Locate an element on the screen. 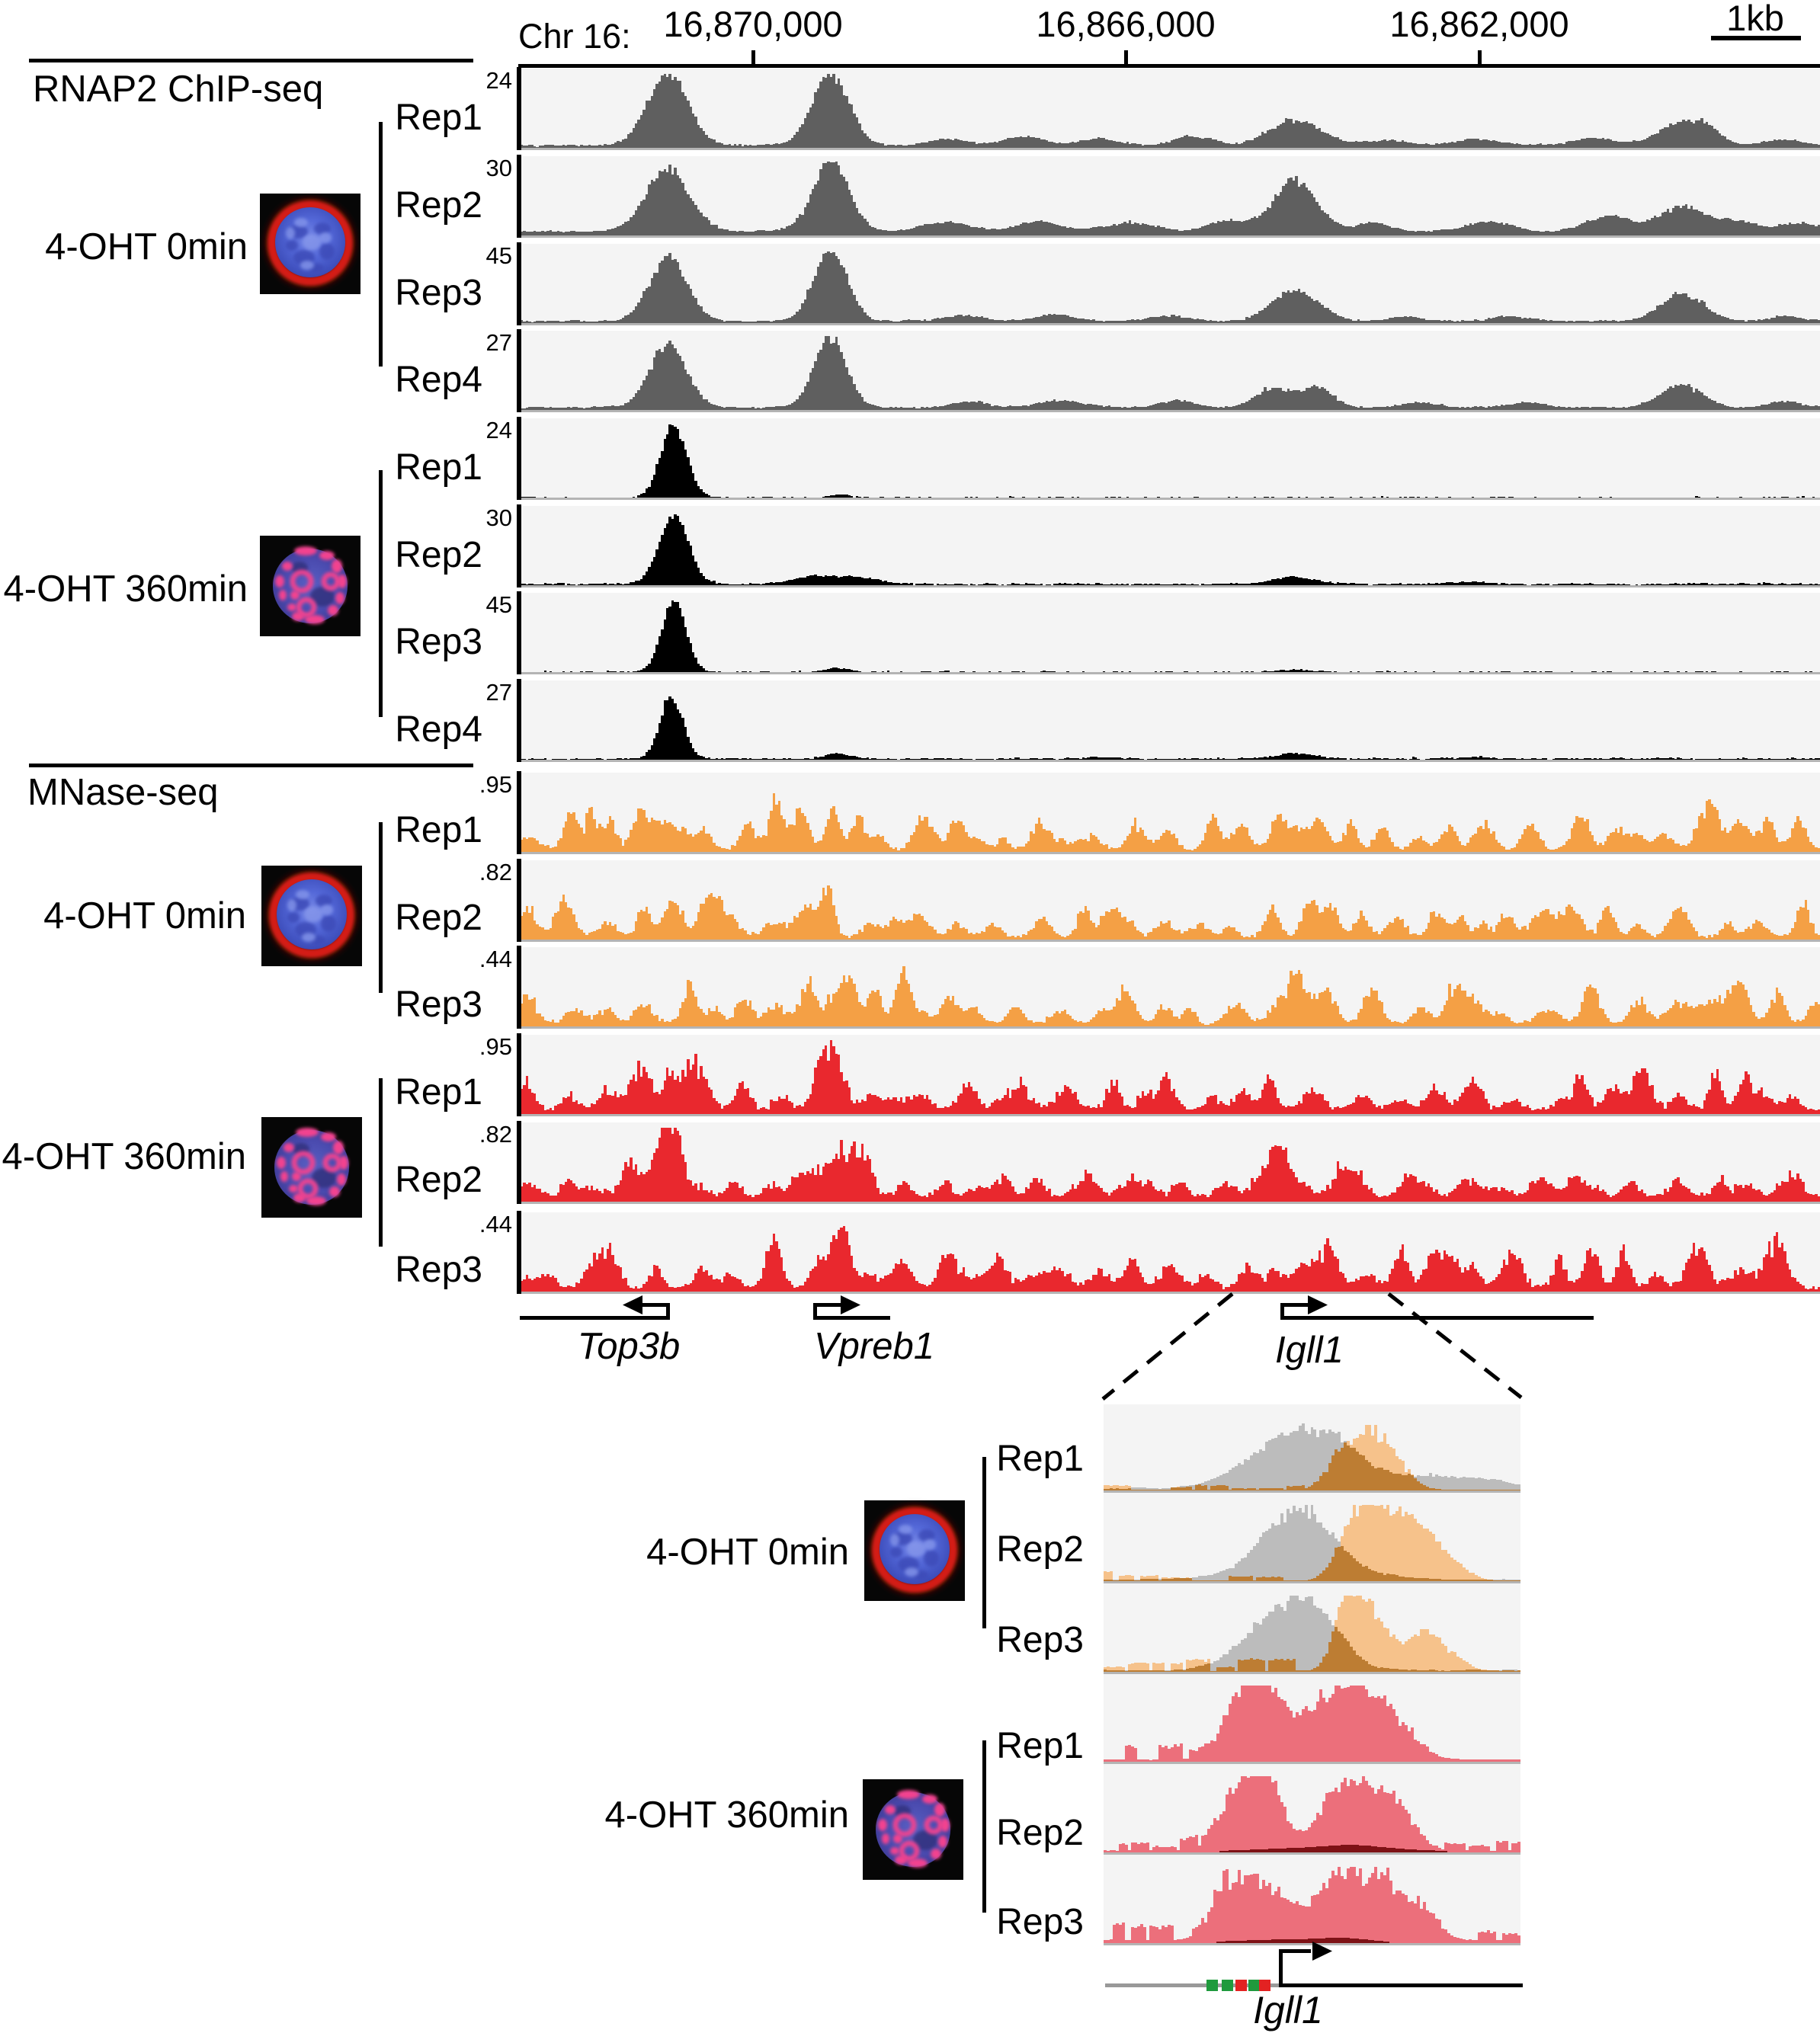 This screenshot has width=1820, height=2033. svg-text: 1kb is located at coordinates (1755, 19).